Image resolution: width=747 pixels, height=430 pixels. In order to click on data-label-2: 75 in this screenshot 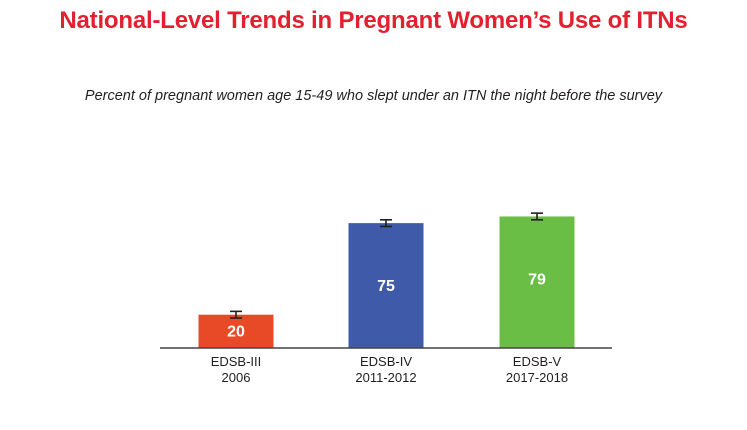, I will do `click(386, 286)`.